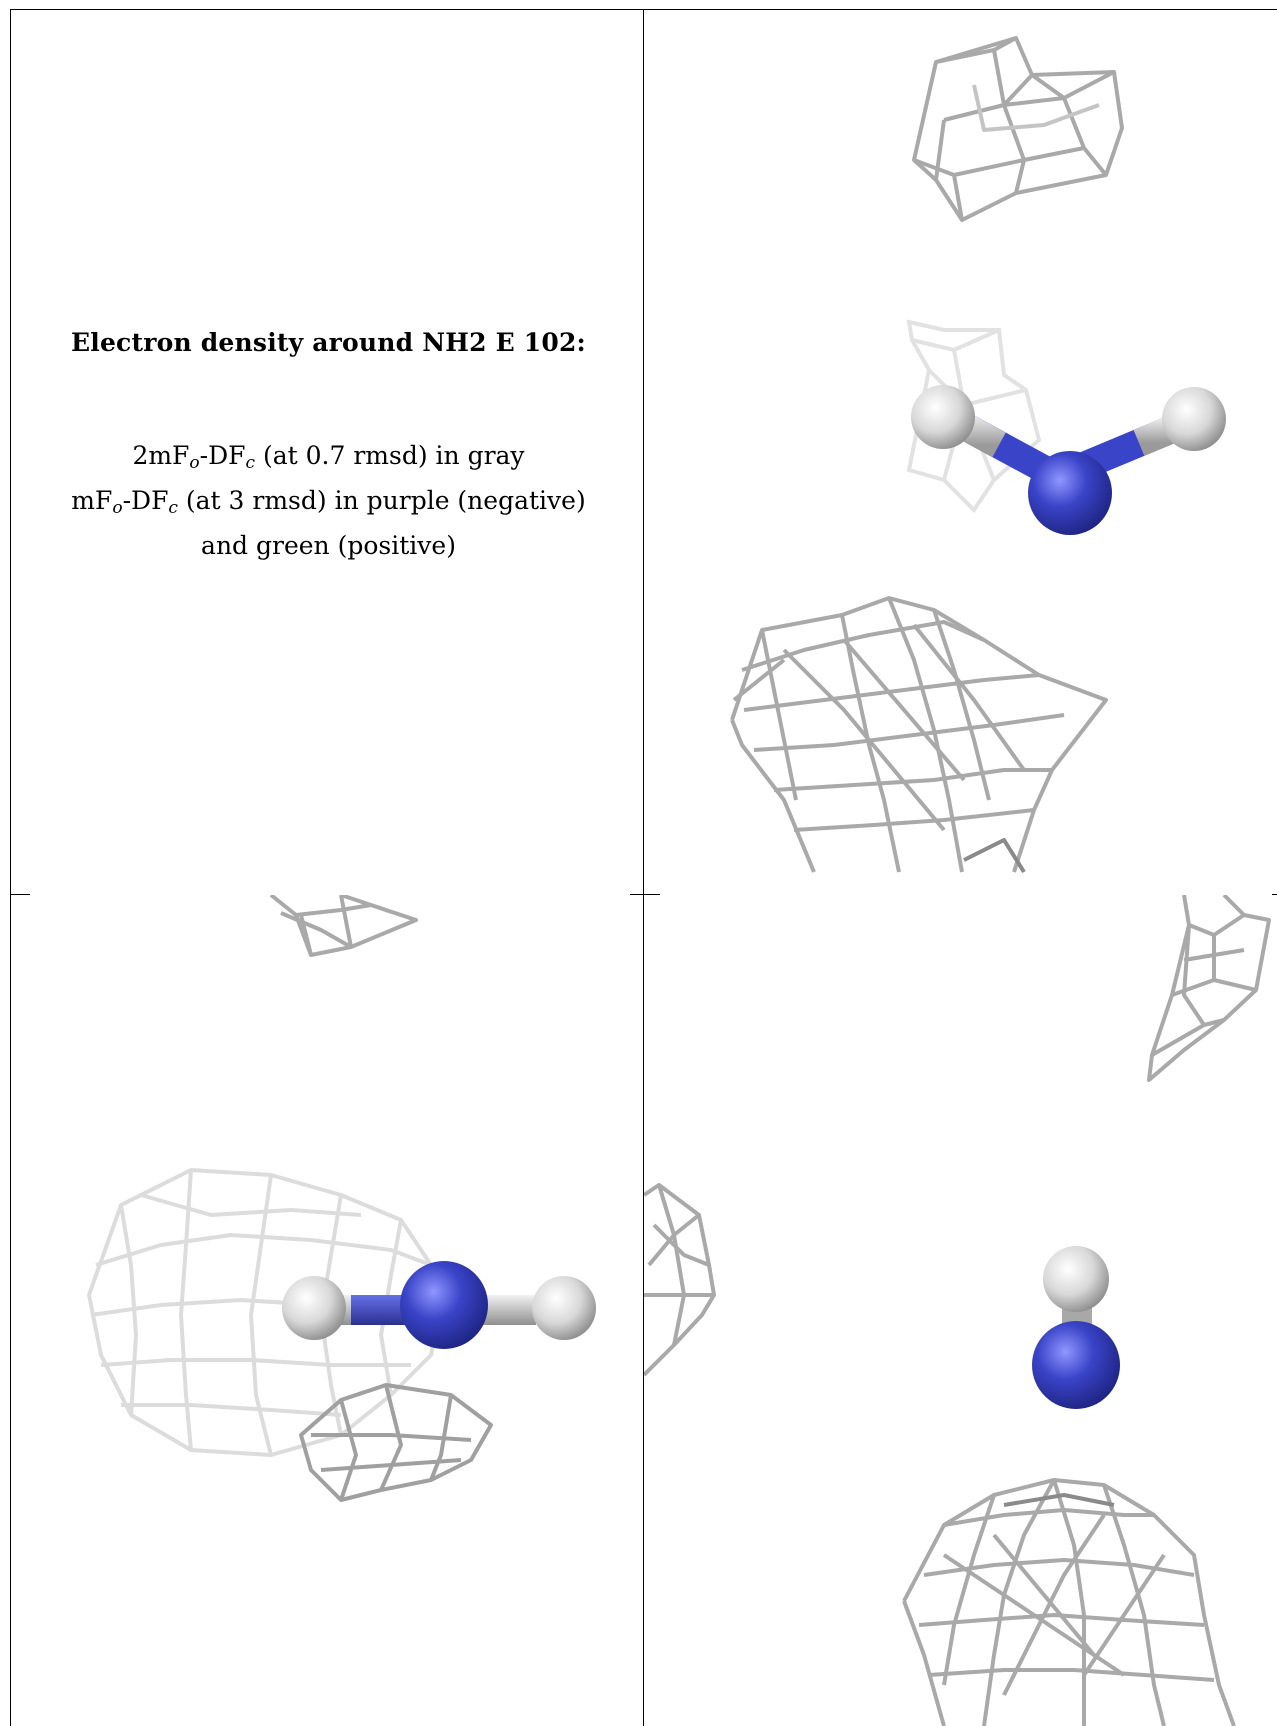 Image resolution: width=1277 pixels, height=1726 pixels. What do you see at coordinates (328, 545) in the screenshot?
I see `caption-line-3: and green (positive)` at bounding box center [328, 545].